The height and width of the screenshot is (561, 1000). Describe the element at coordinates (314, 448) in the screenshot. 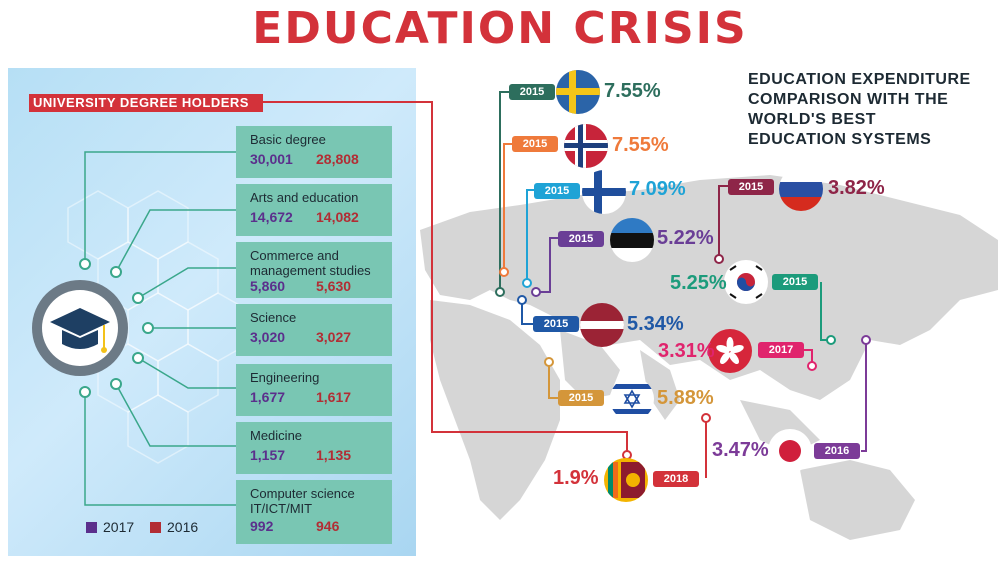

I see `degree-card: Medicine 1,157 1,135` at that location.